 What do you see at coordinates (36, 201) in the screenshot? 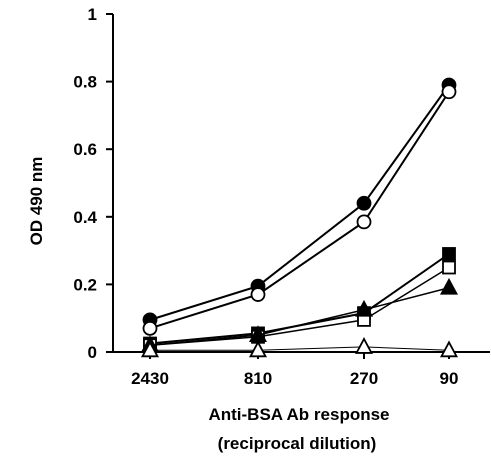
I see `y-axis-title: OD 490 nm` at bounding box center [36, 201].